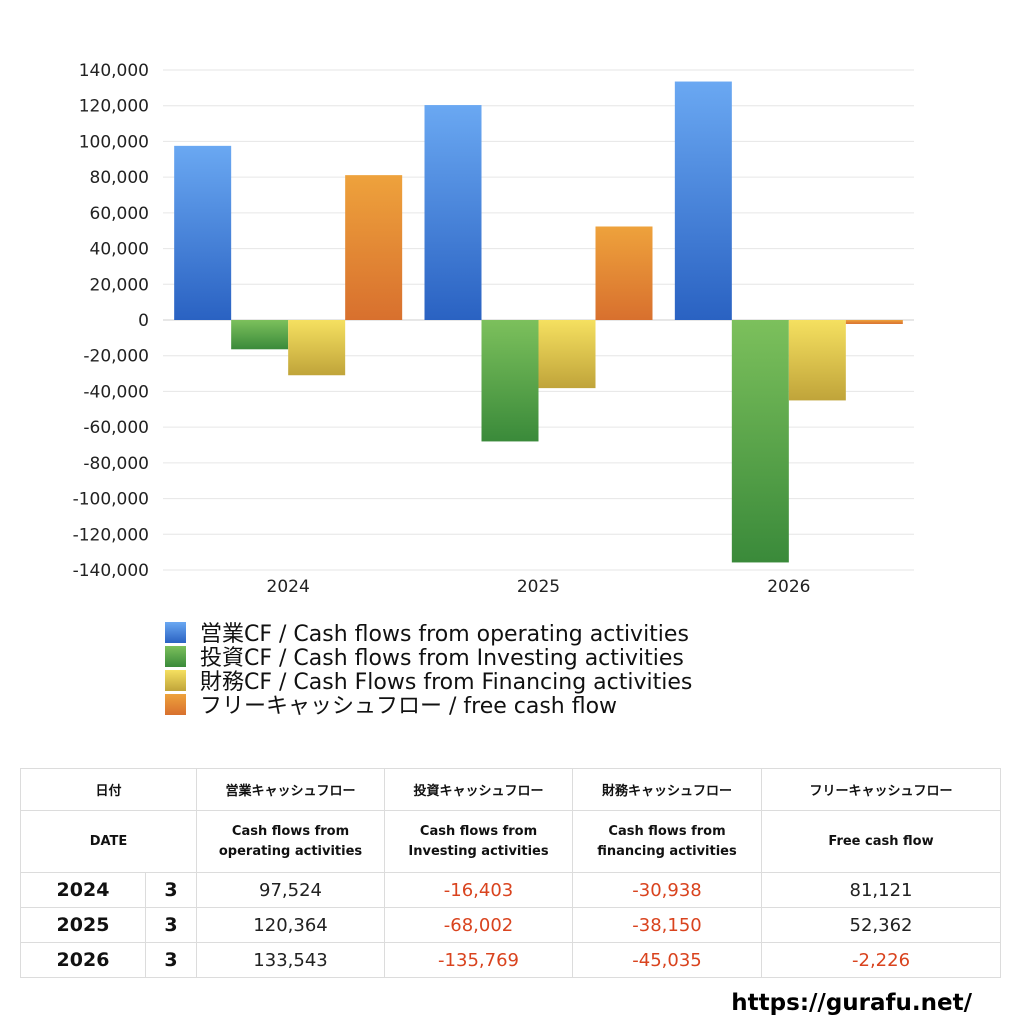 The width and height of the screenshot is (1024, 1024). What do you see at coordinates (83, 890) in the screenshot?
I see `row-year: 2024` at bounding box center [83, 890].